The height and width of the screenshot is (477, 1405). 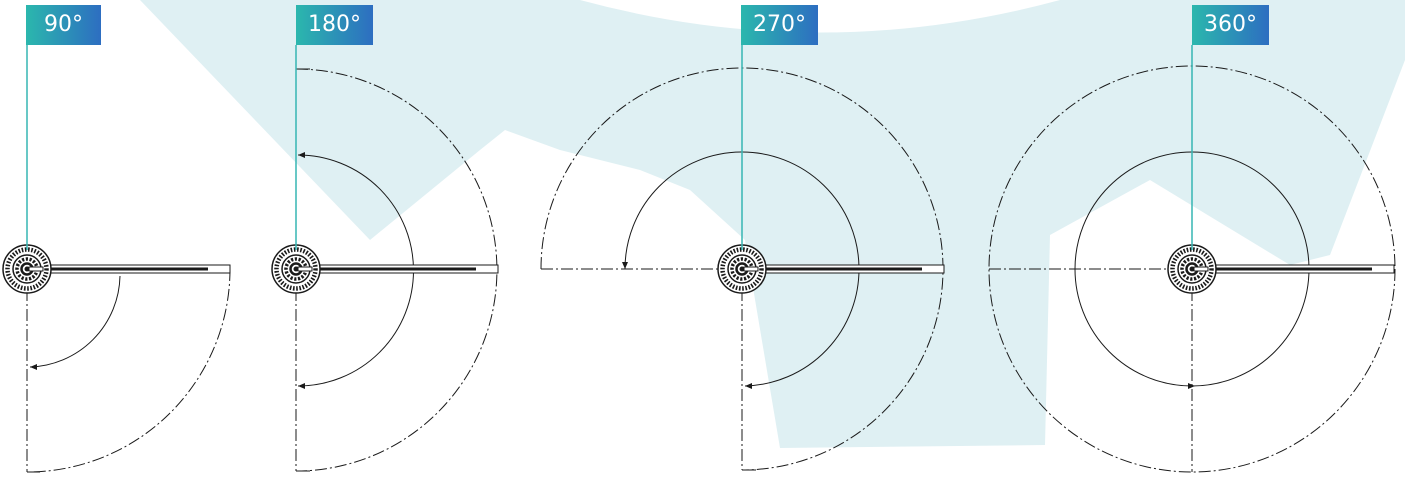 I want to click on angle-label-360: 360°, so click(x=1230, y=24).